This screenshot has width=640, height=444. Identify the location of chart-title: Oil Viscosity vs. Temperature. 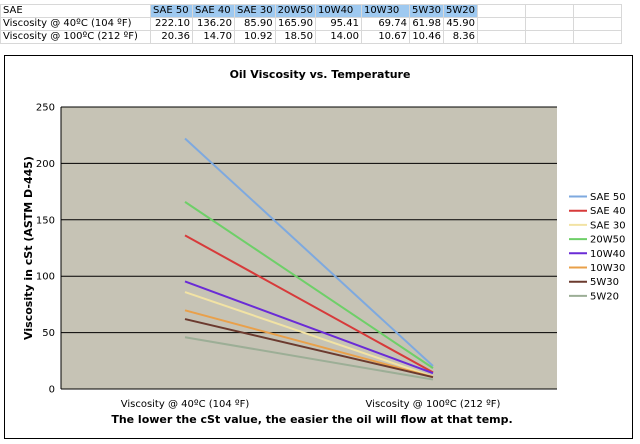
(320, 74).